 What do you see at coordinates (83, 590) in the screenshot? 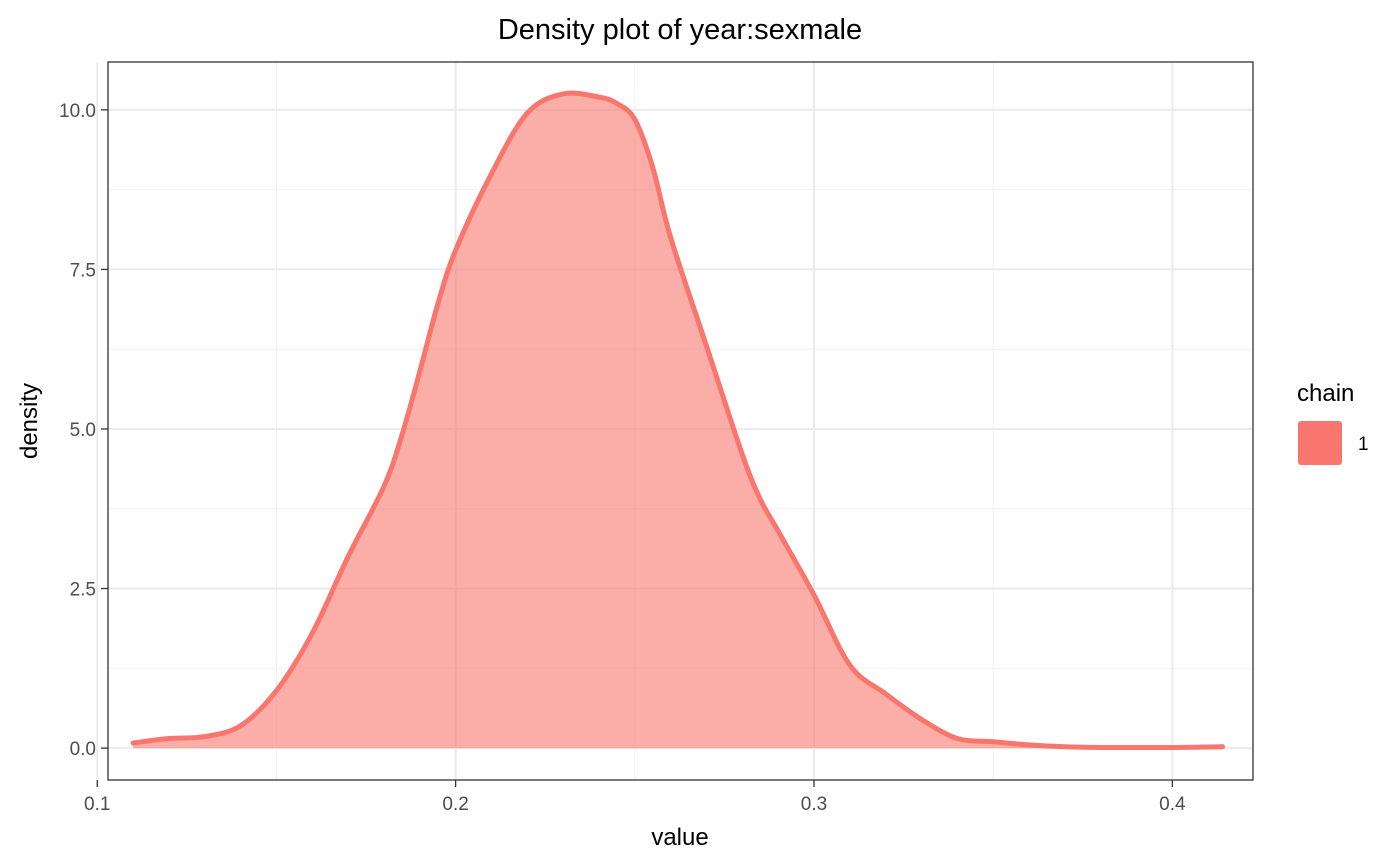
I see `y-tick-label: 2.5` at bounding box center [83, 590].